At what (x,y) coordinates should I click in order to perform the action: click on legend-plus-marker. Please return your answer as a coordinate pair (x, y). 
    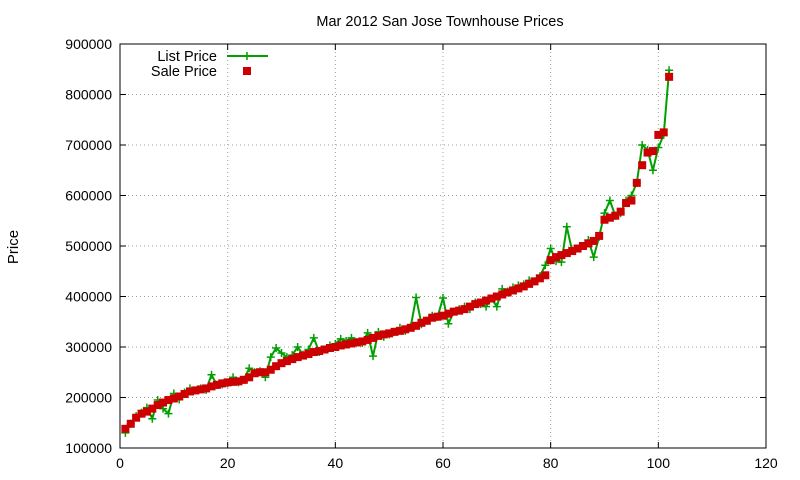
    Looking at the image, I should click on (247, 56).